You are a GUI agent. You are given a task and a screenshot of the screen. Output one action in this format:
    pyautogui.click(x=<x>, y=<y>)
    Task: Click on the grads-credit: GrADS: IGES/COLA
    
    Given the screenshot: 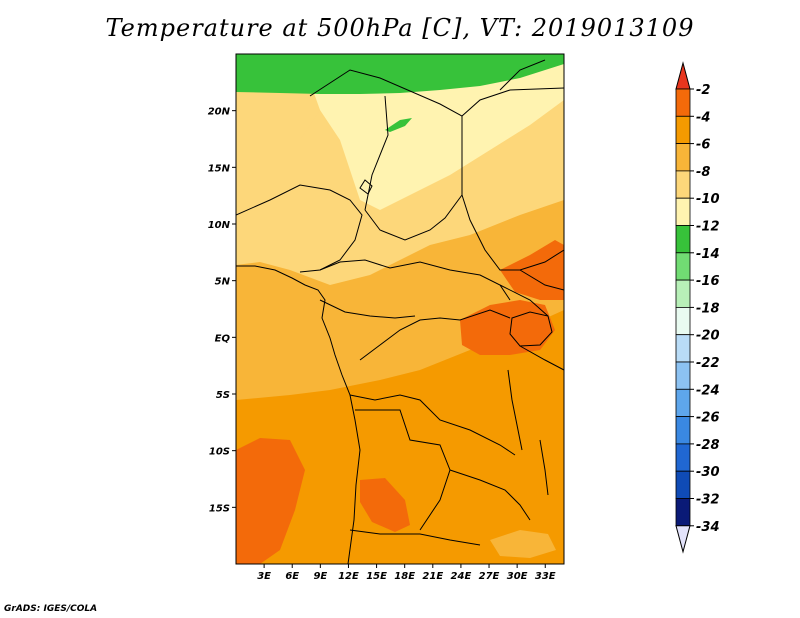 What is the action you would take?
    pyautogui.click(x=51, y=609)
    